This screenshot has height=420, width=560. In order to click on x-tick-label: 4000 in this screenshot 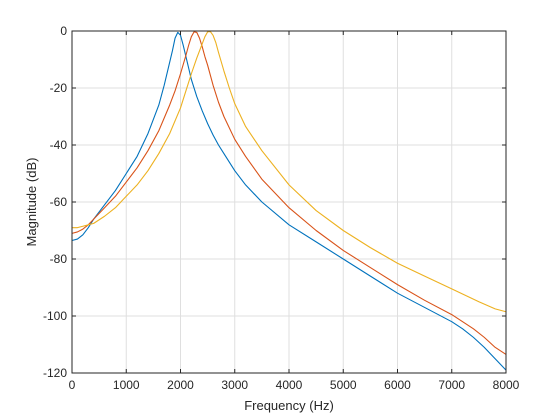, I will do `click(289, 385)`.